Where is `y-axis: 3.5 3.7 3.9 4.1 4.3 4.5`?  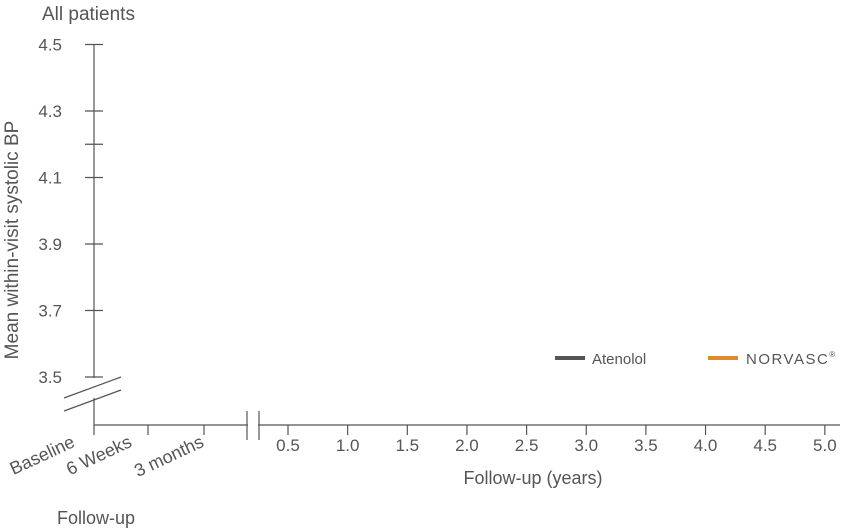
y-axis: 3.5 3.7 3.9 4.1 4.3 4.5 is located at coordinates (80, 230).